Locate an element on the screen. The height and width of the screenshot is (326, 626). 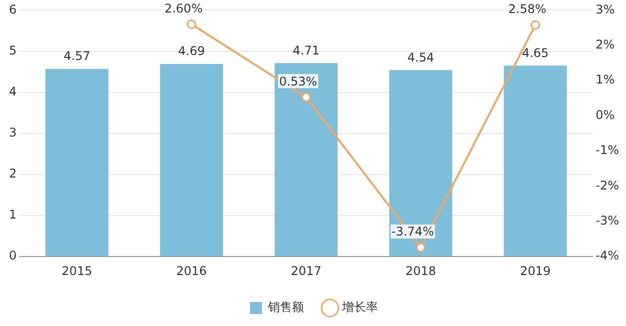
y-tick-label: 3 is located at coordinates (12, 133).